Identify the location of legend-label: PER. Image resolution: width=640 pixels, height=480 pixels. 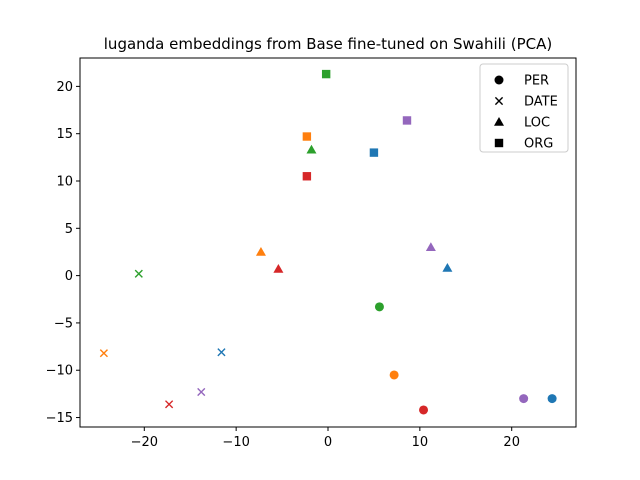
(536, 81).